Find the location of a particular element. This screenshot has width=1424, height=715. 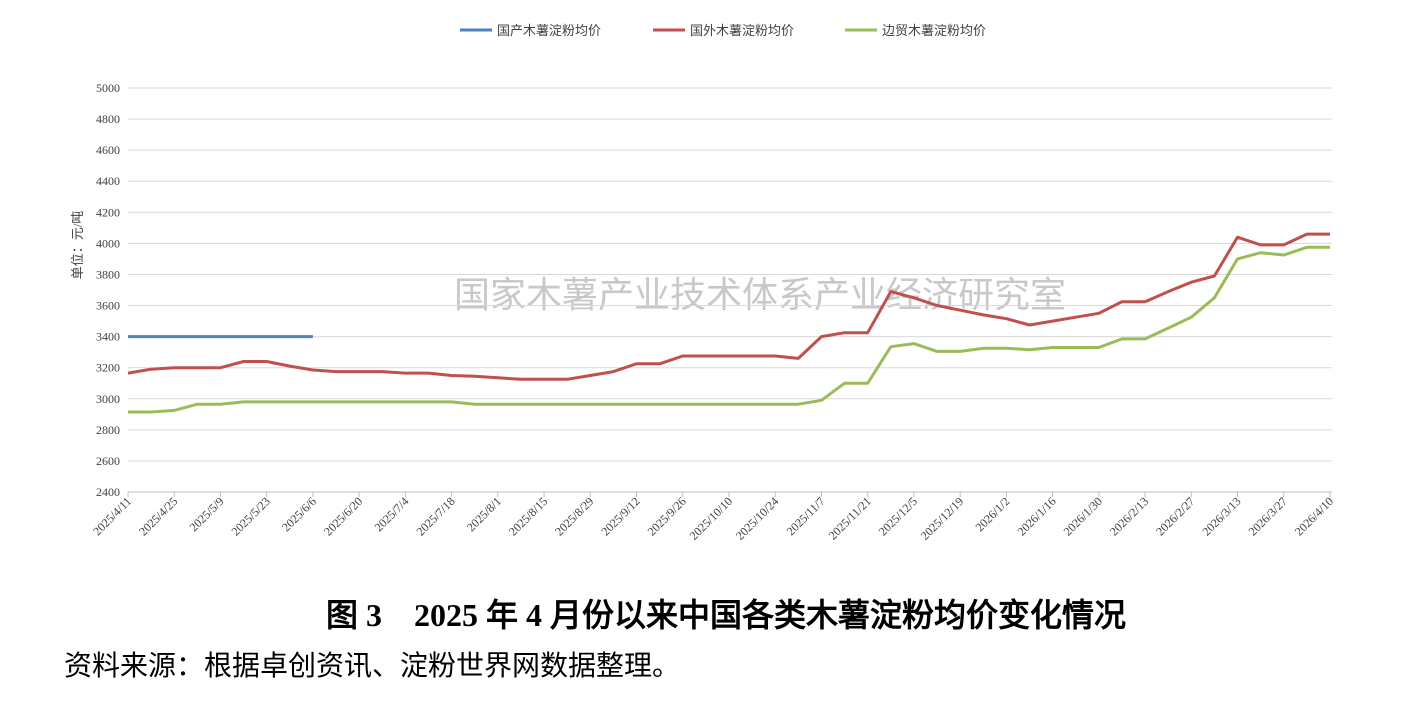

y-tick-label: 4200 is located at coordinates (108, 212).